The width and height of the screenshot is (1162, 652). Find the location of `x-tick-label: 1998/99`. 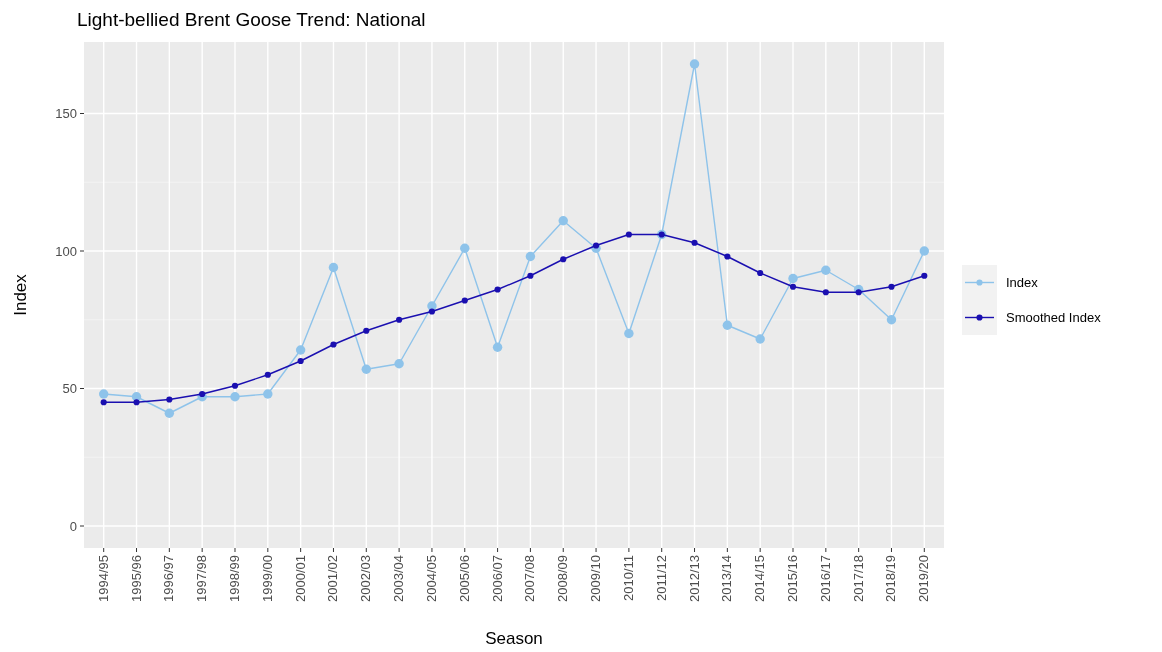

x-tick-label: 1998/99 is located at coordinates (234, 578).